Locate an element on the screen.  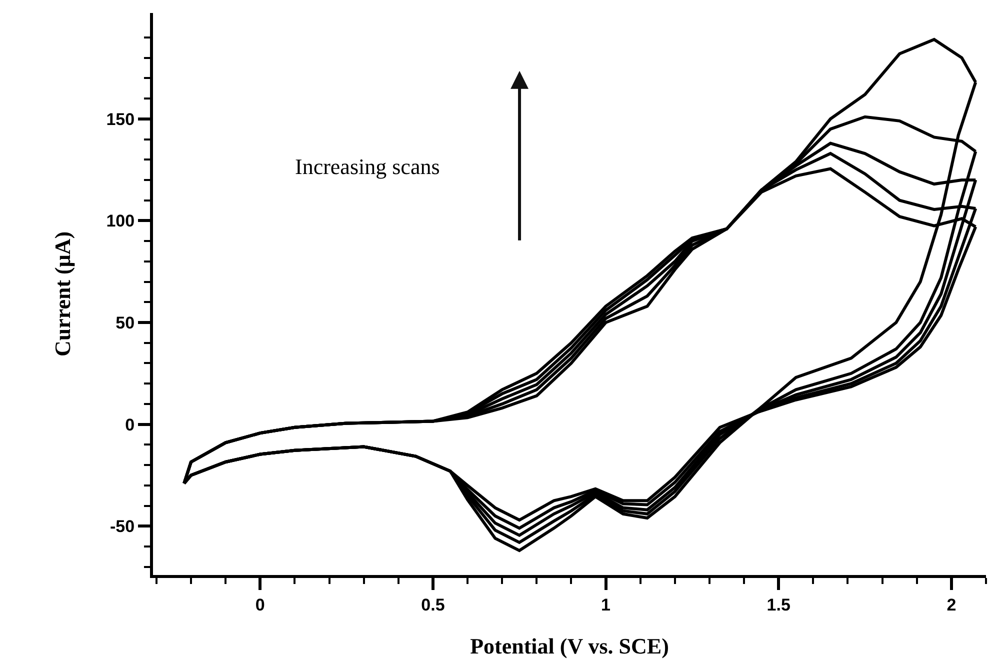
y-tick-label: 100 is located at coordinates (120, 221).